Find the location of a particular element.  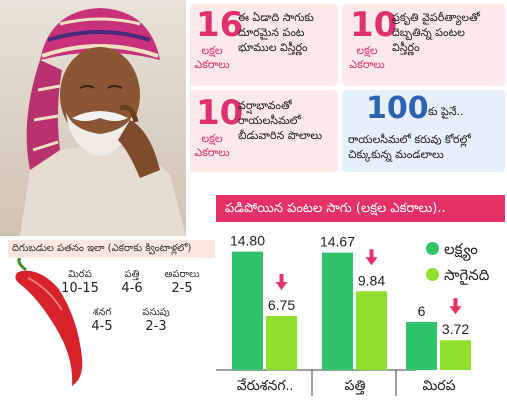

crop-yield: 4-5 is located at coordinates (102, 326).